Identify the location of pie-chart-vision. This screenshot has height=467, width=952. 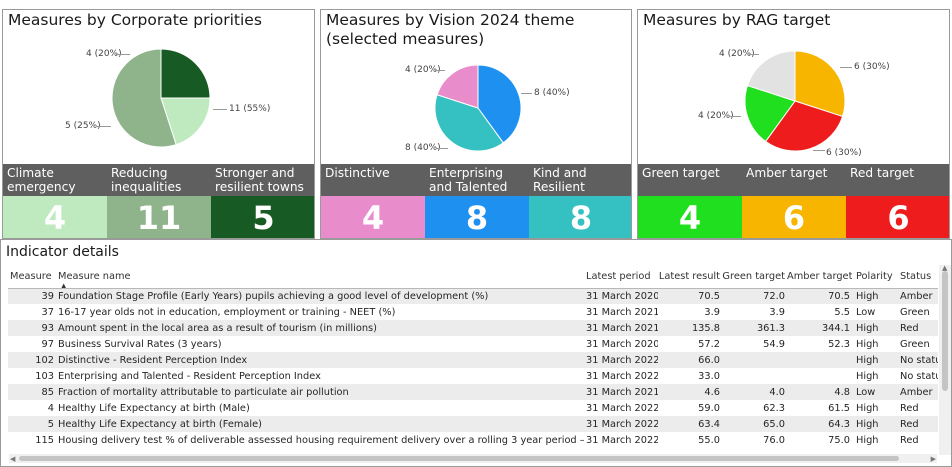
(476, 87).